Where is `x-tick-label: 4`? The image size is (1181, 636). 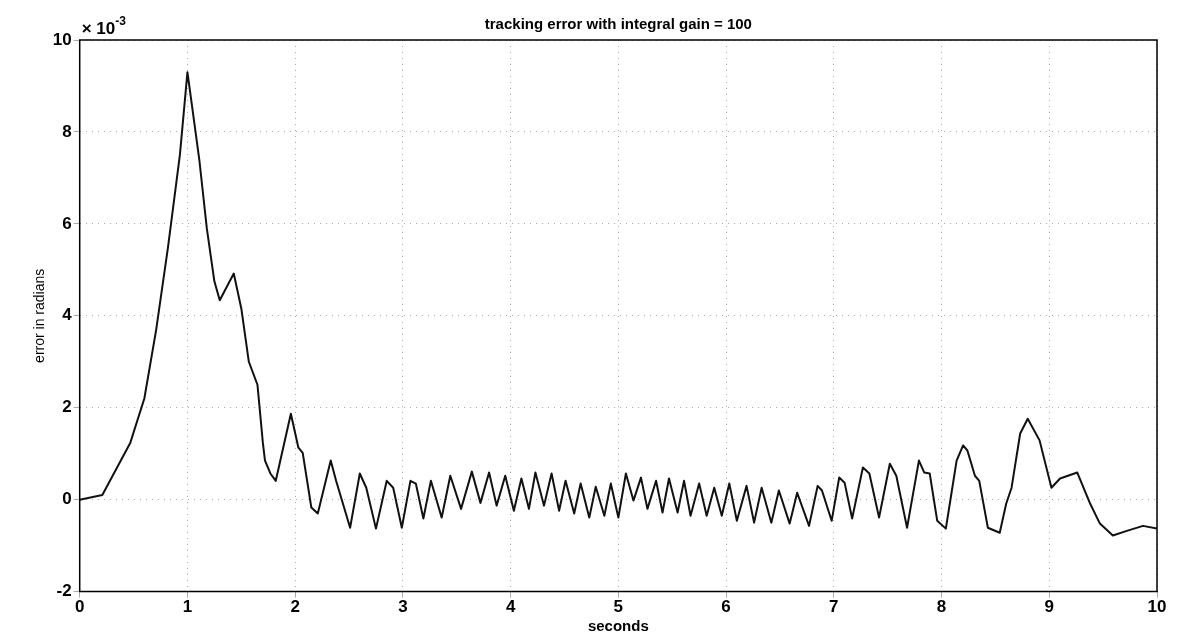
x-tick-label: 4 is located at coordinates (510, 607).